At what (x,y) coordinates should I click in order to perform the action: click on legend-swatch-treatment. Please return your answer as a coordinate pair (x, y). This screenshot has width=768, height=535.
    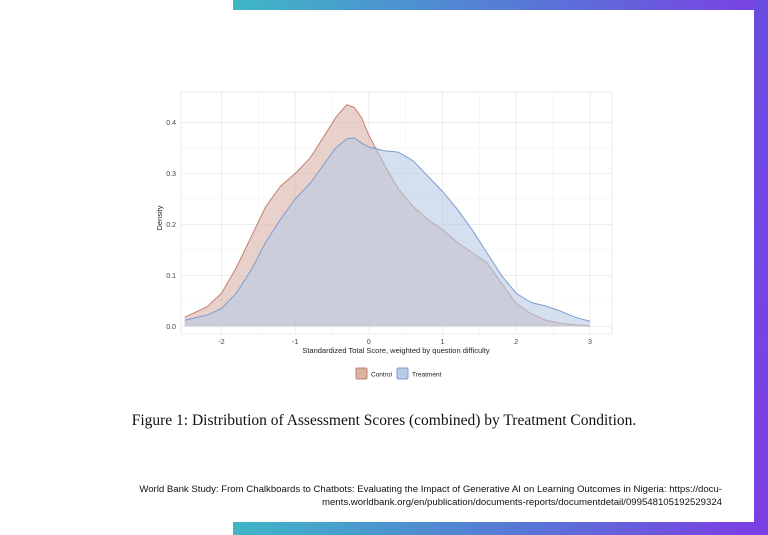
    Looking at the image, I should click on (402, 373).